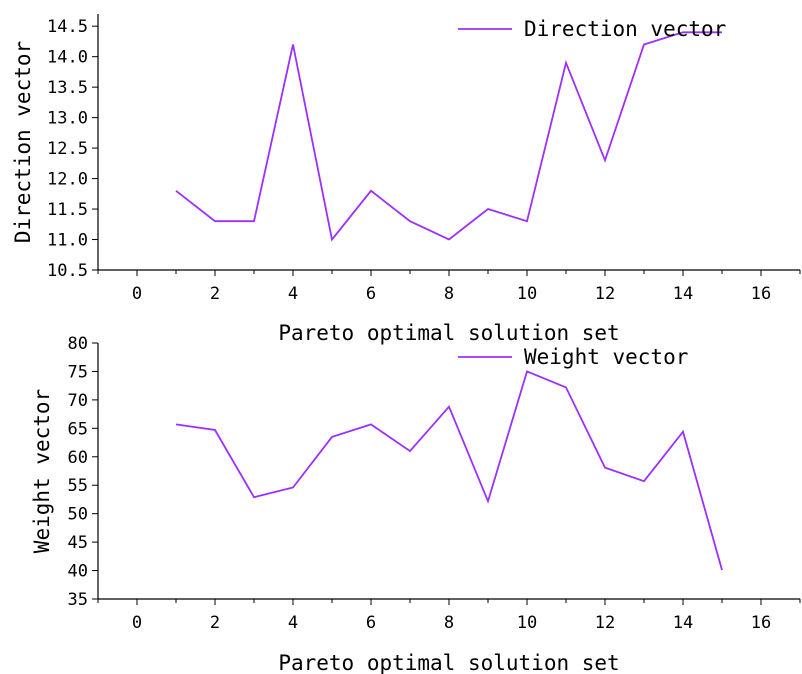 The height and width of the screenshot is (674, 802). Describe the element at coordinates (78, 344) in the screenshot. I see `y-tick-label: 80` at that location.